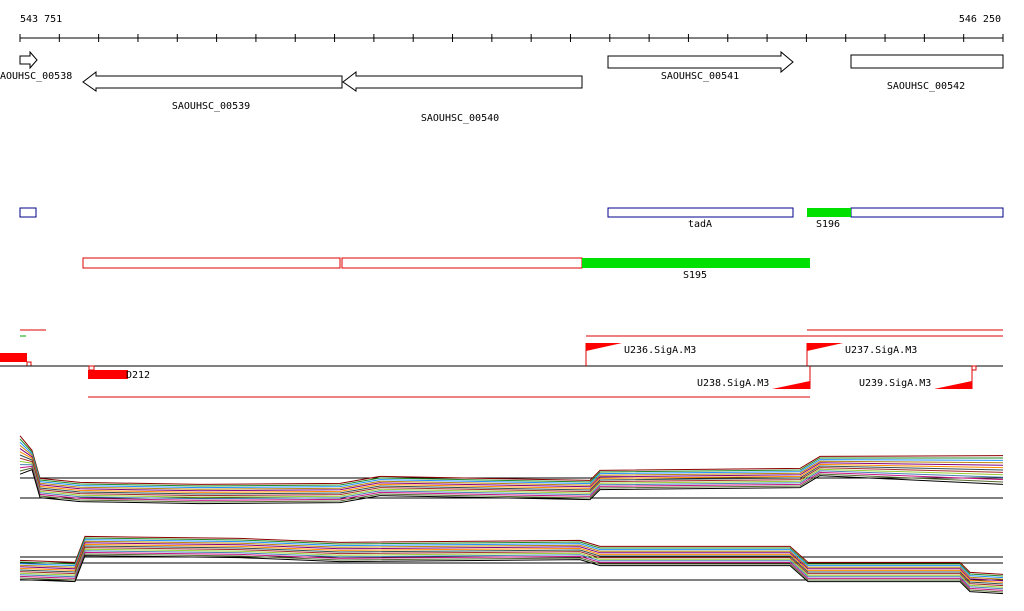 The width and height of the screenshot is (1024, 611). What do you see at coordinates (980, 19) in the screenshot?
I see `ruler-end: 546 250` at bounding box center [980, 19].